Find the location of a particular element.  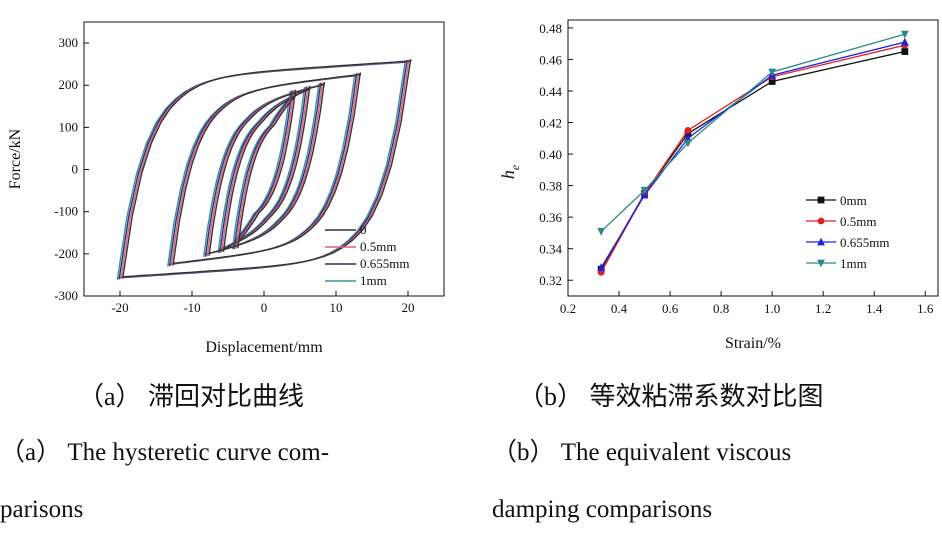

y-tick-label-b: 0.46 is located at coordinates (550, 59).